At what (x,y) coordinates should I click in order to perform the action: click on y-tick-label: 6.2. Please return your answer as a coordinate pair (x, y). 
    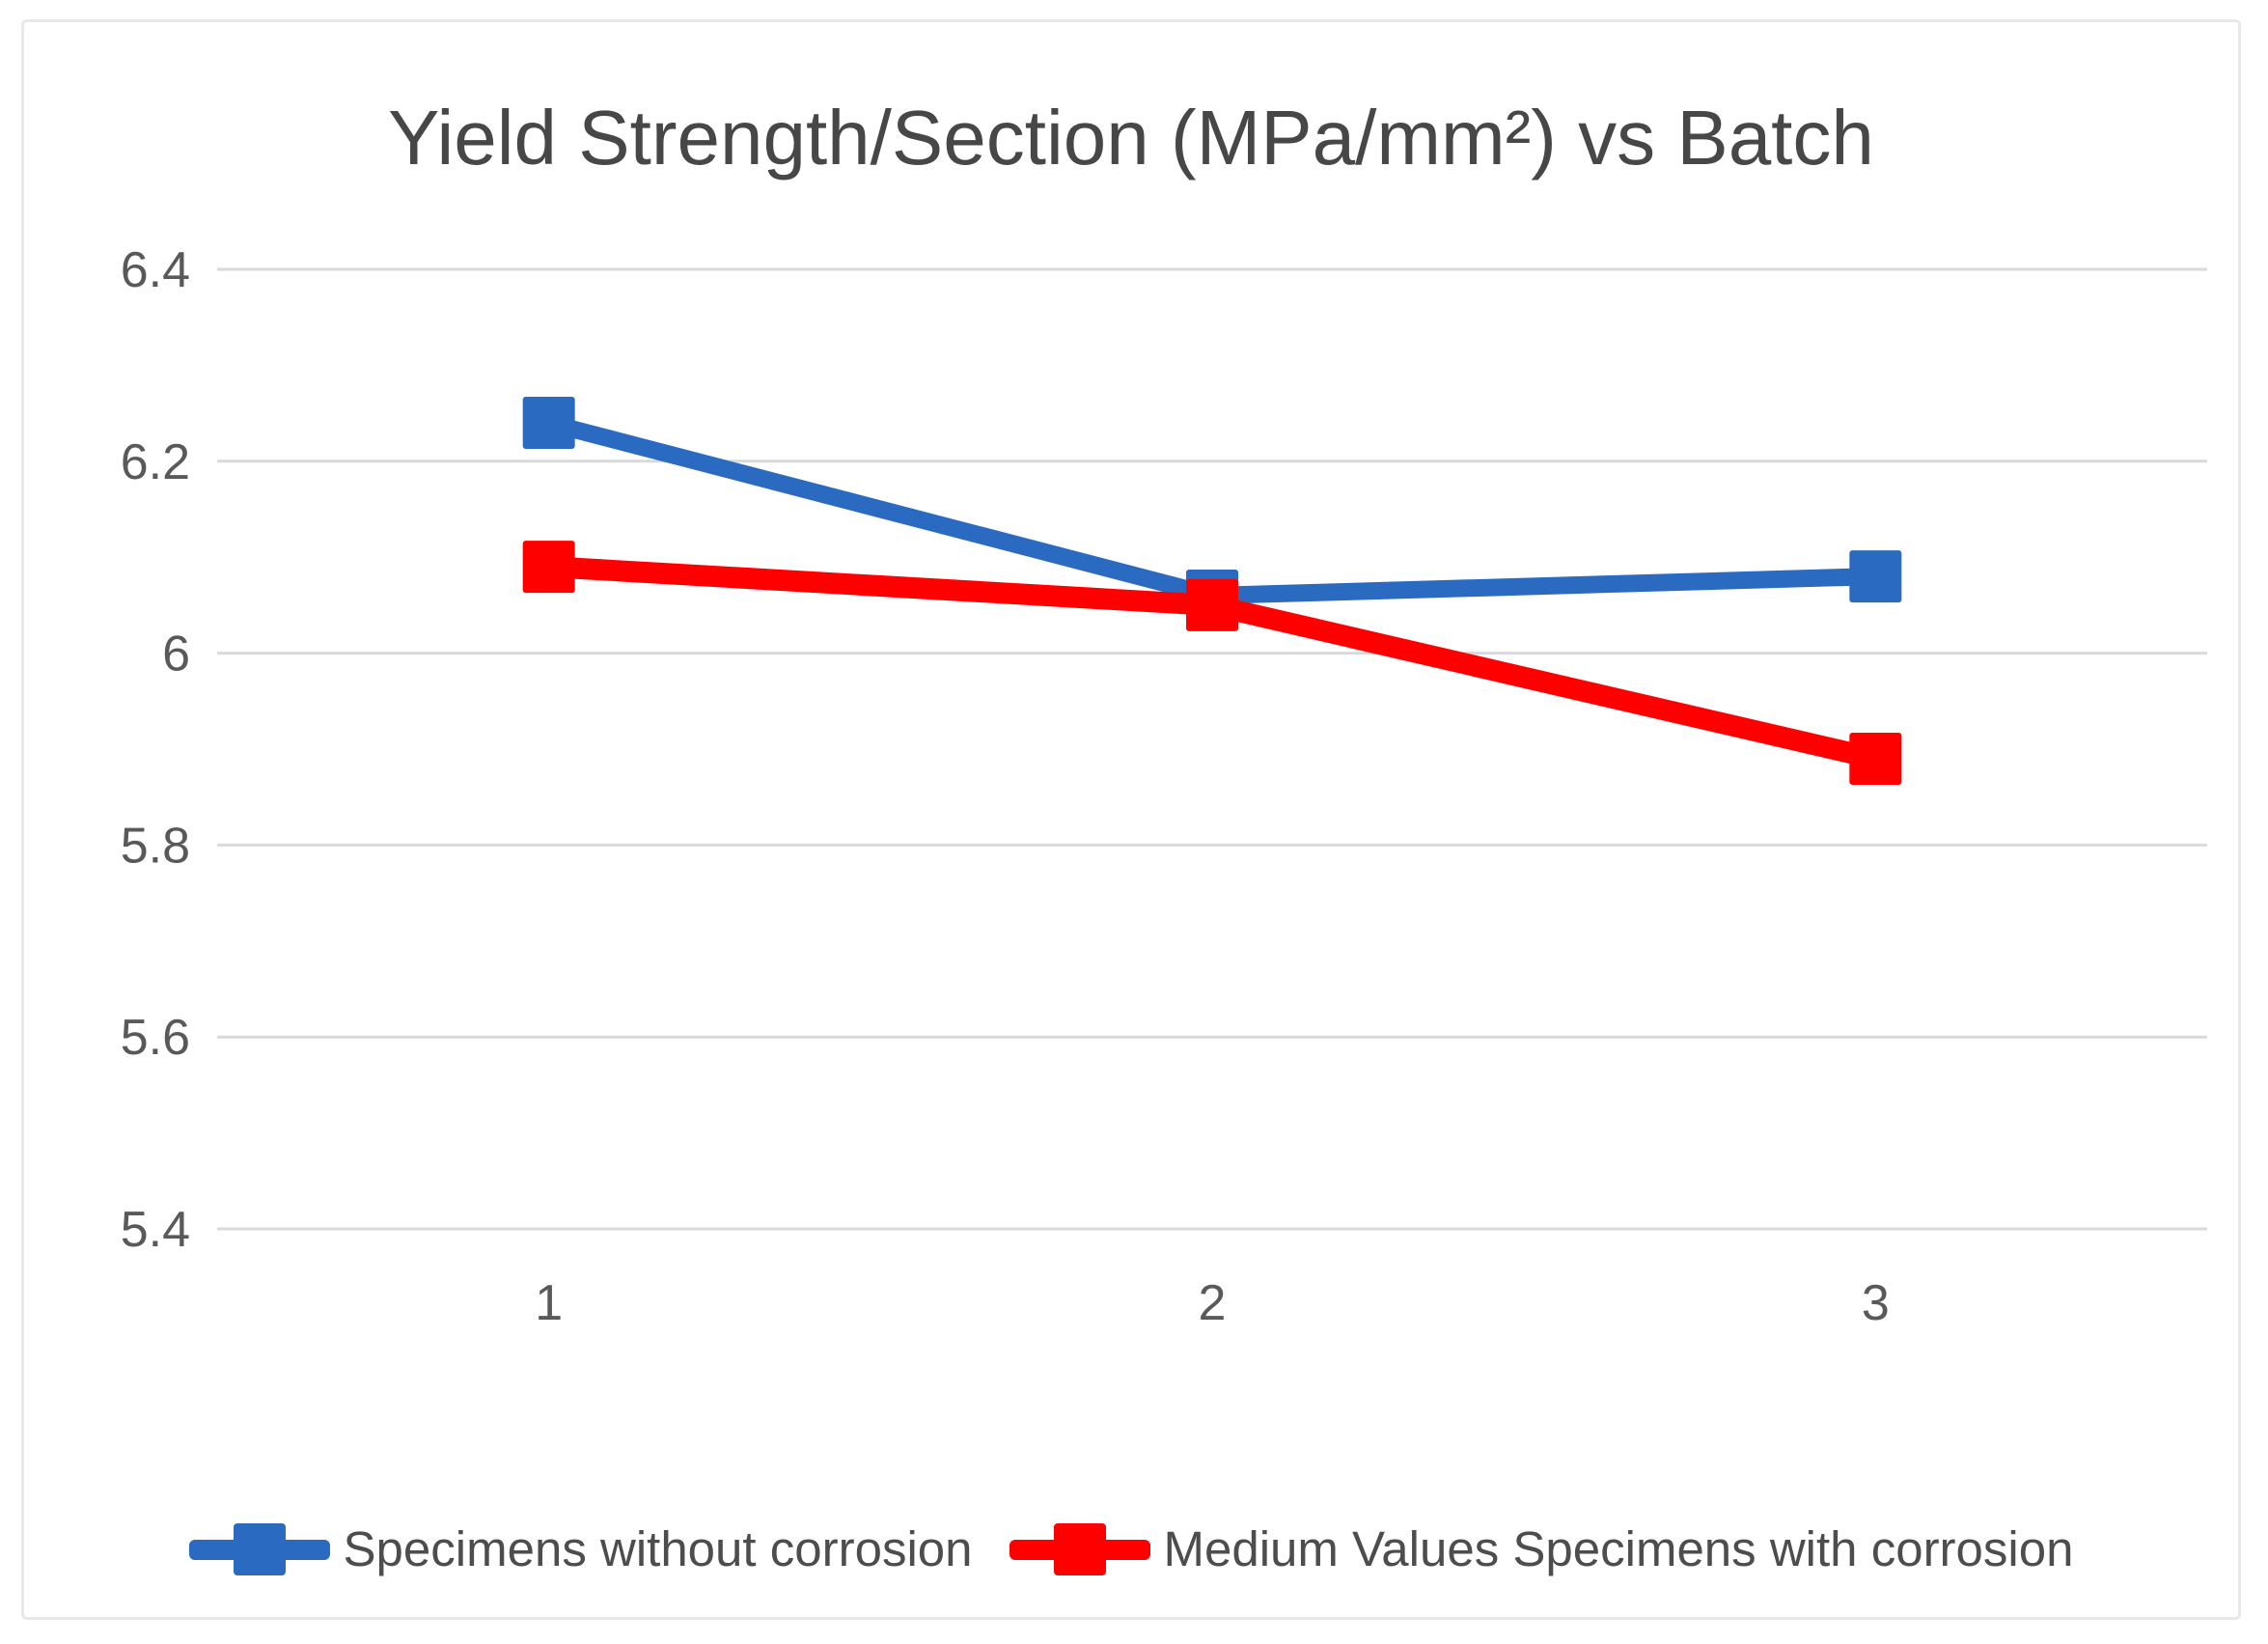
    Looking at the image, I should click on (155, 462).